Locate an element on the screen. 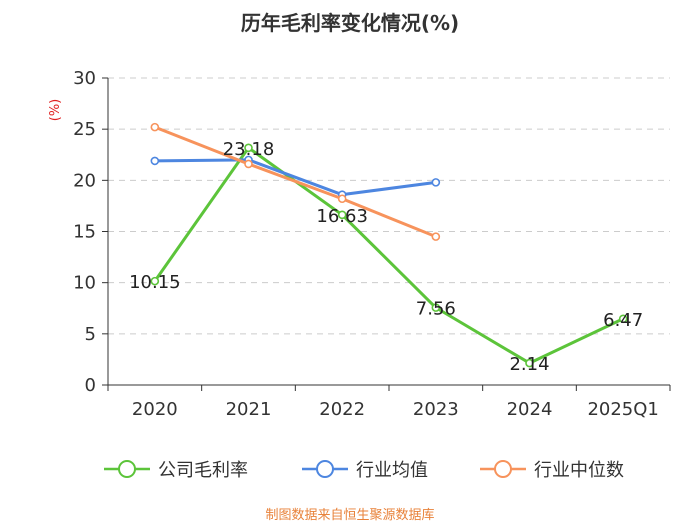  x-tick-label: 2025Q1 is located at coordinates (622, 409).